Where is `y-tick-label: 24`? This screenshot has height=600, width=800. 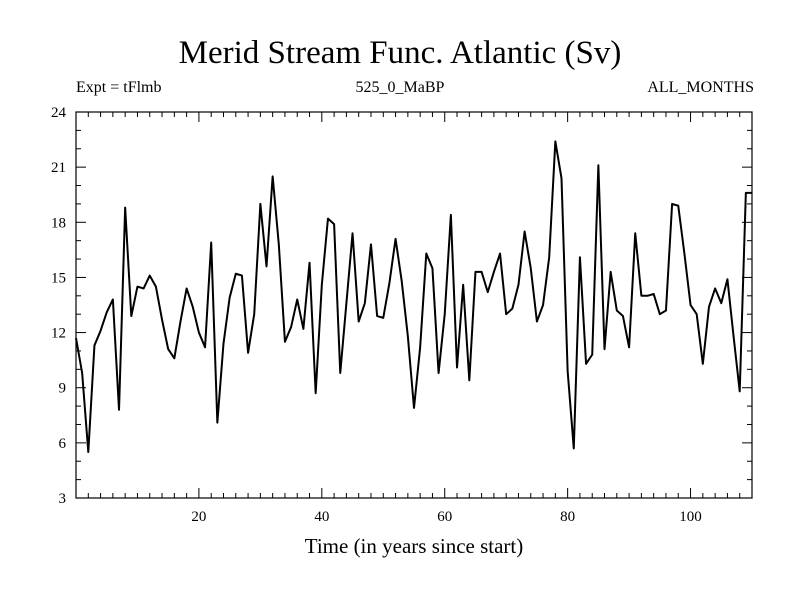 y-tick-label: 24 is located at coordinates (59, 113).